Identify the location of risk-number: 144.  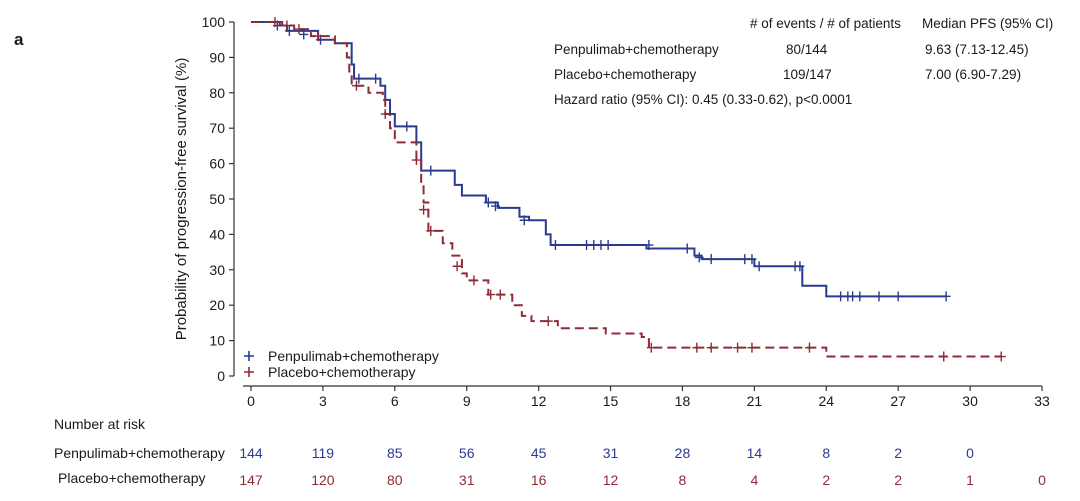
(251, 453).